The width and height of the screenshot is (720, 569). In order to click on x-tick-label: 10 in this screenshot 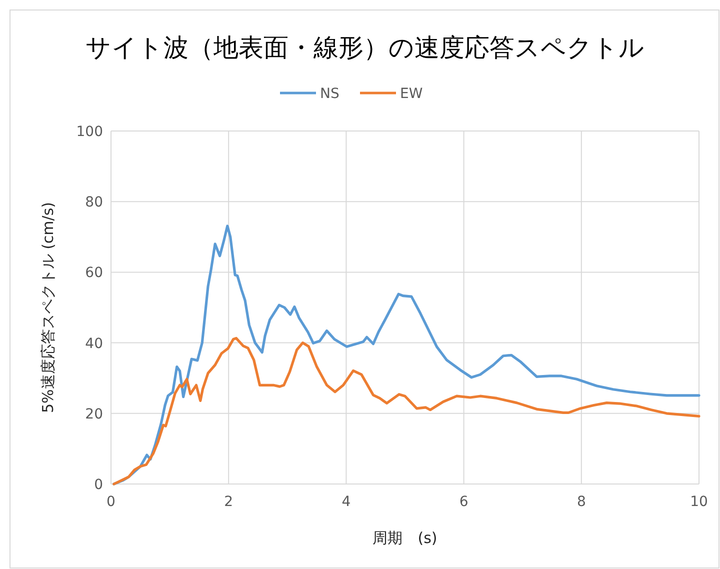, I will do `click(699, 502)`.